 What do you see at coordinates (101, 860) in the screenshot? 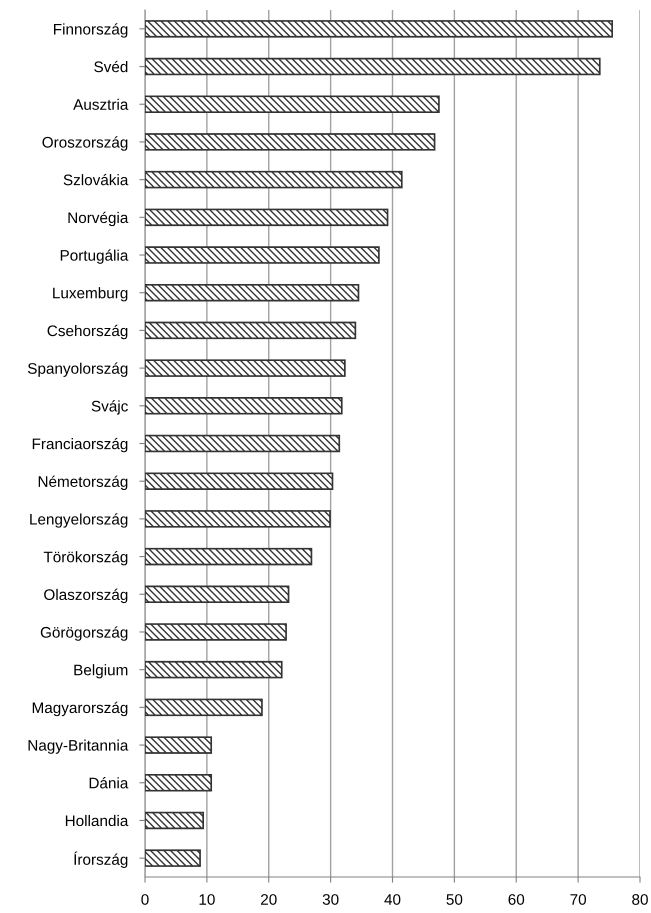
I see `y-tick-label: Írország` at bounding box center [101, 860].